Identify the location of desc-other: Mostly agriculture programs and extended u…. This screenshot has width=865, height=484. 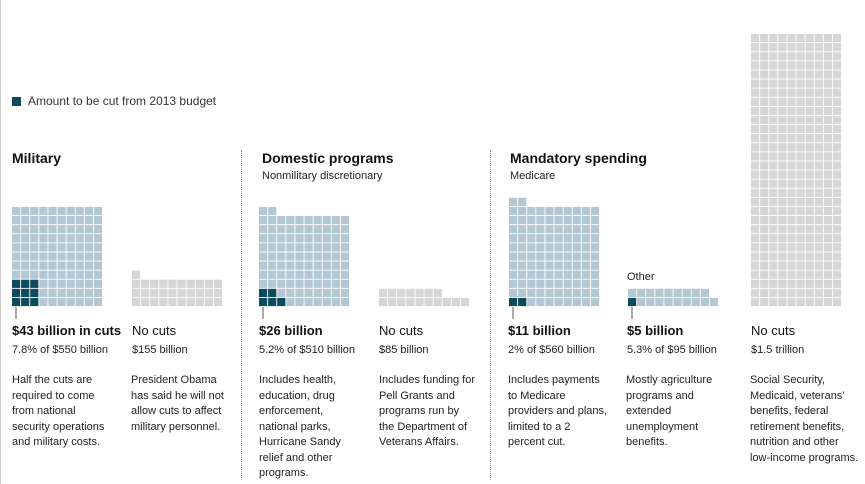
(669, 411).